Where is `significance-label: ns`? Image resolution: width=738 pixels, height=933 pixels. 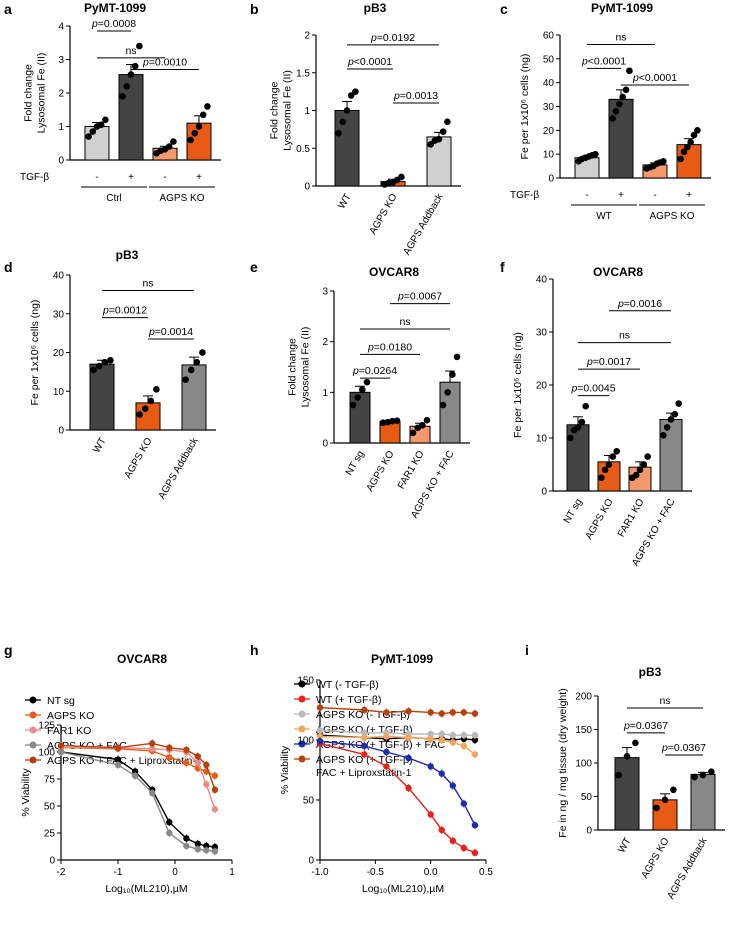 significance-label: ns is located at coordinates (404, 322).